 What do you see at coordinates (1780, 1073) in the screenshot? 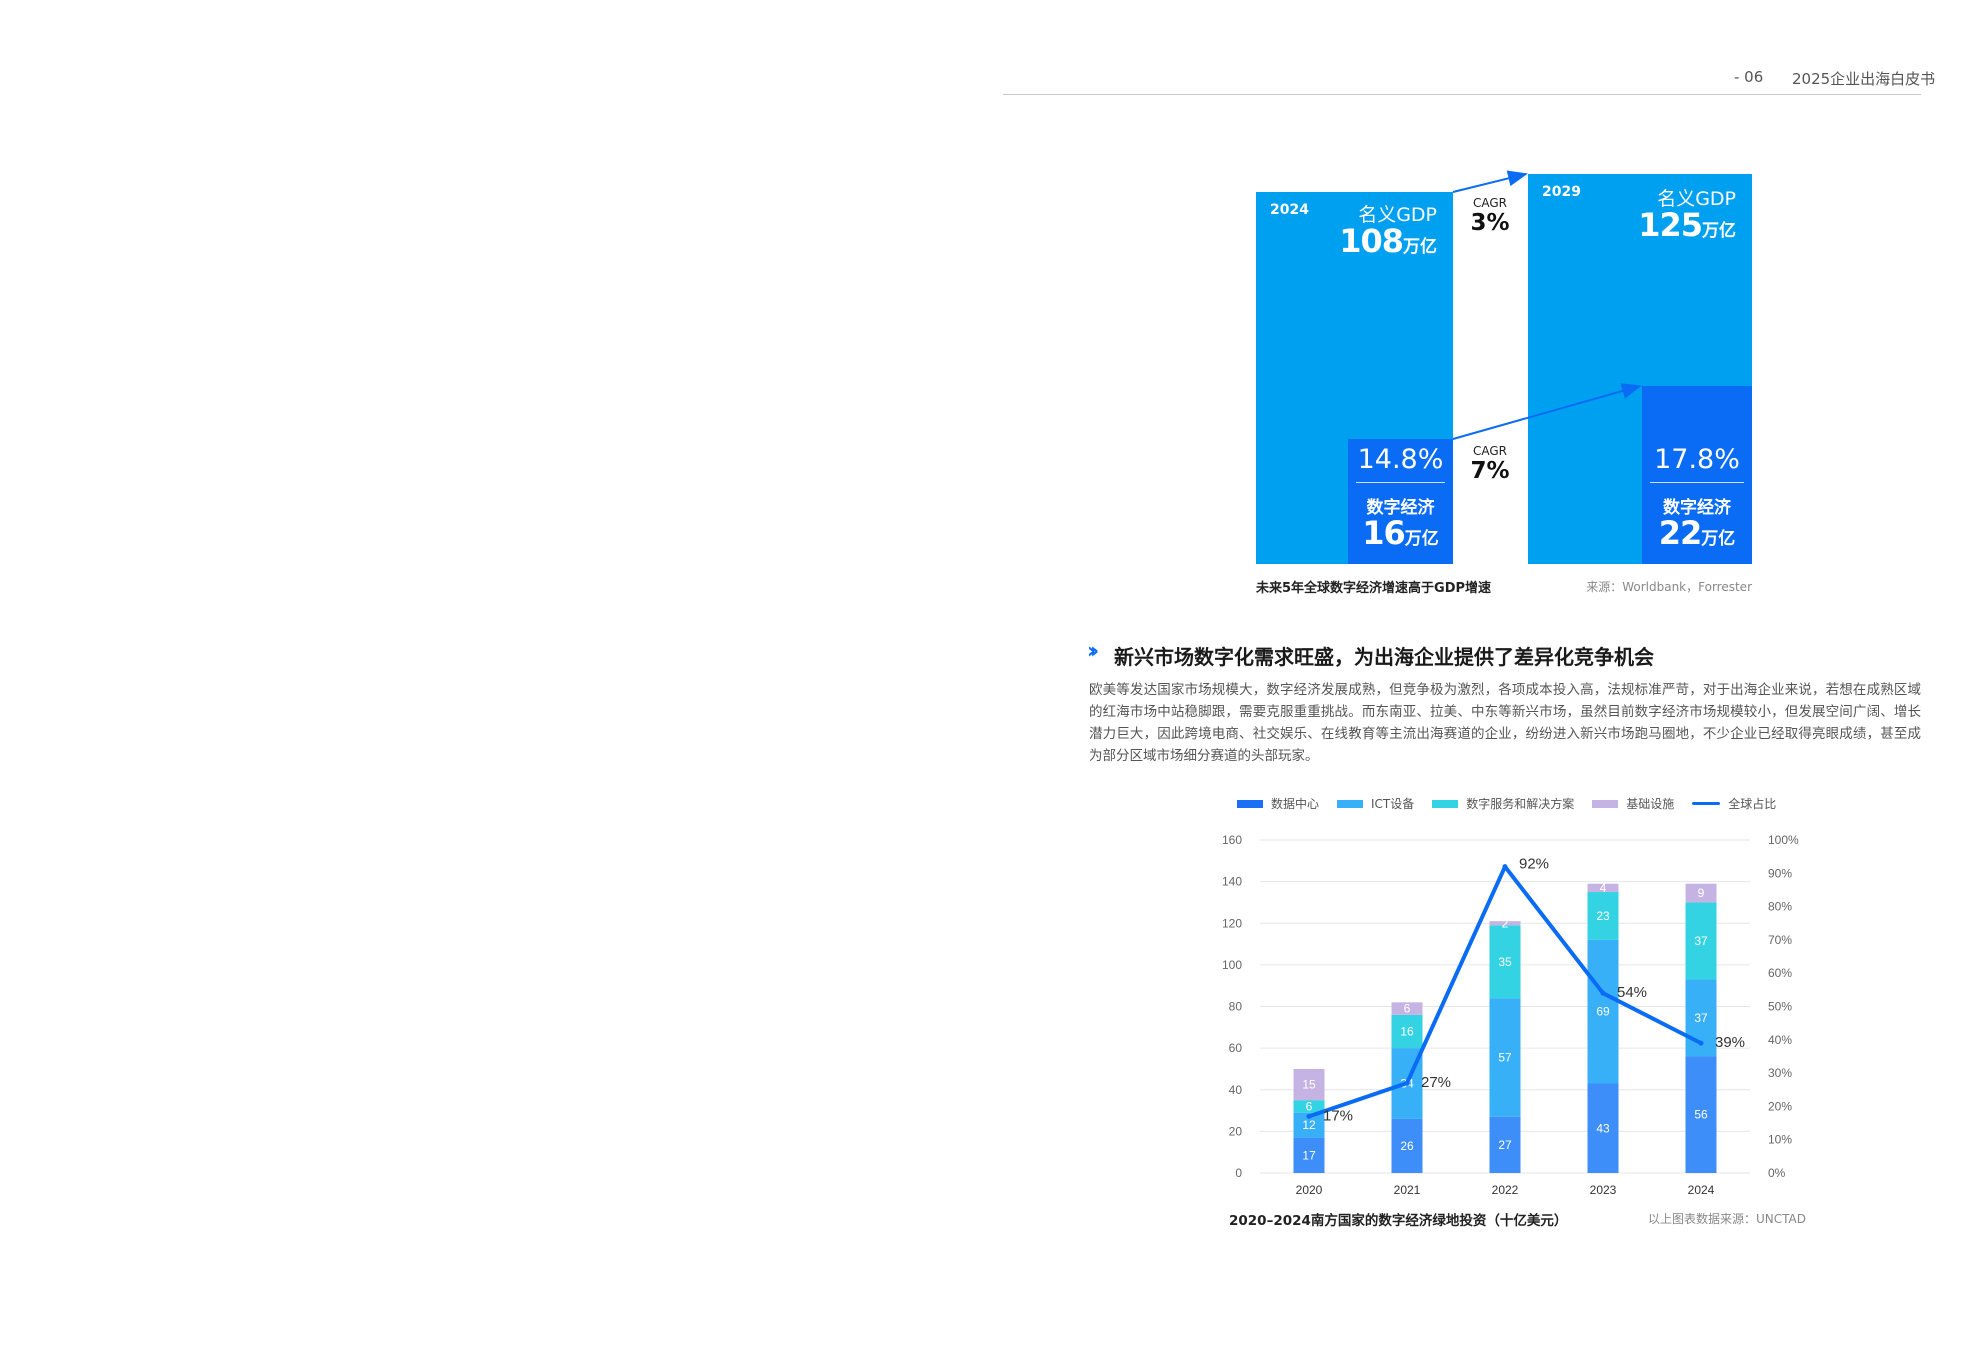
I see `y2-tick-label: 30%` at bounding box center [1780, 1073].